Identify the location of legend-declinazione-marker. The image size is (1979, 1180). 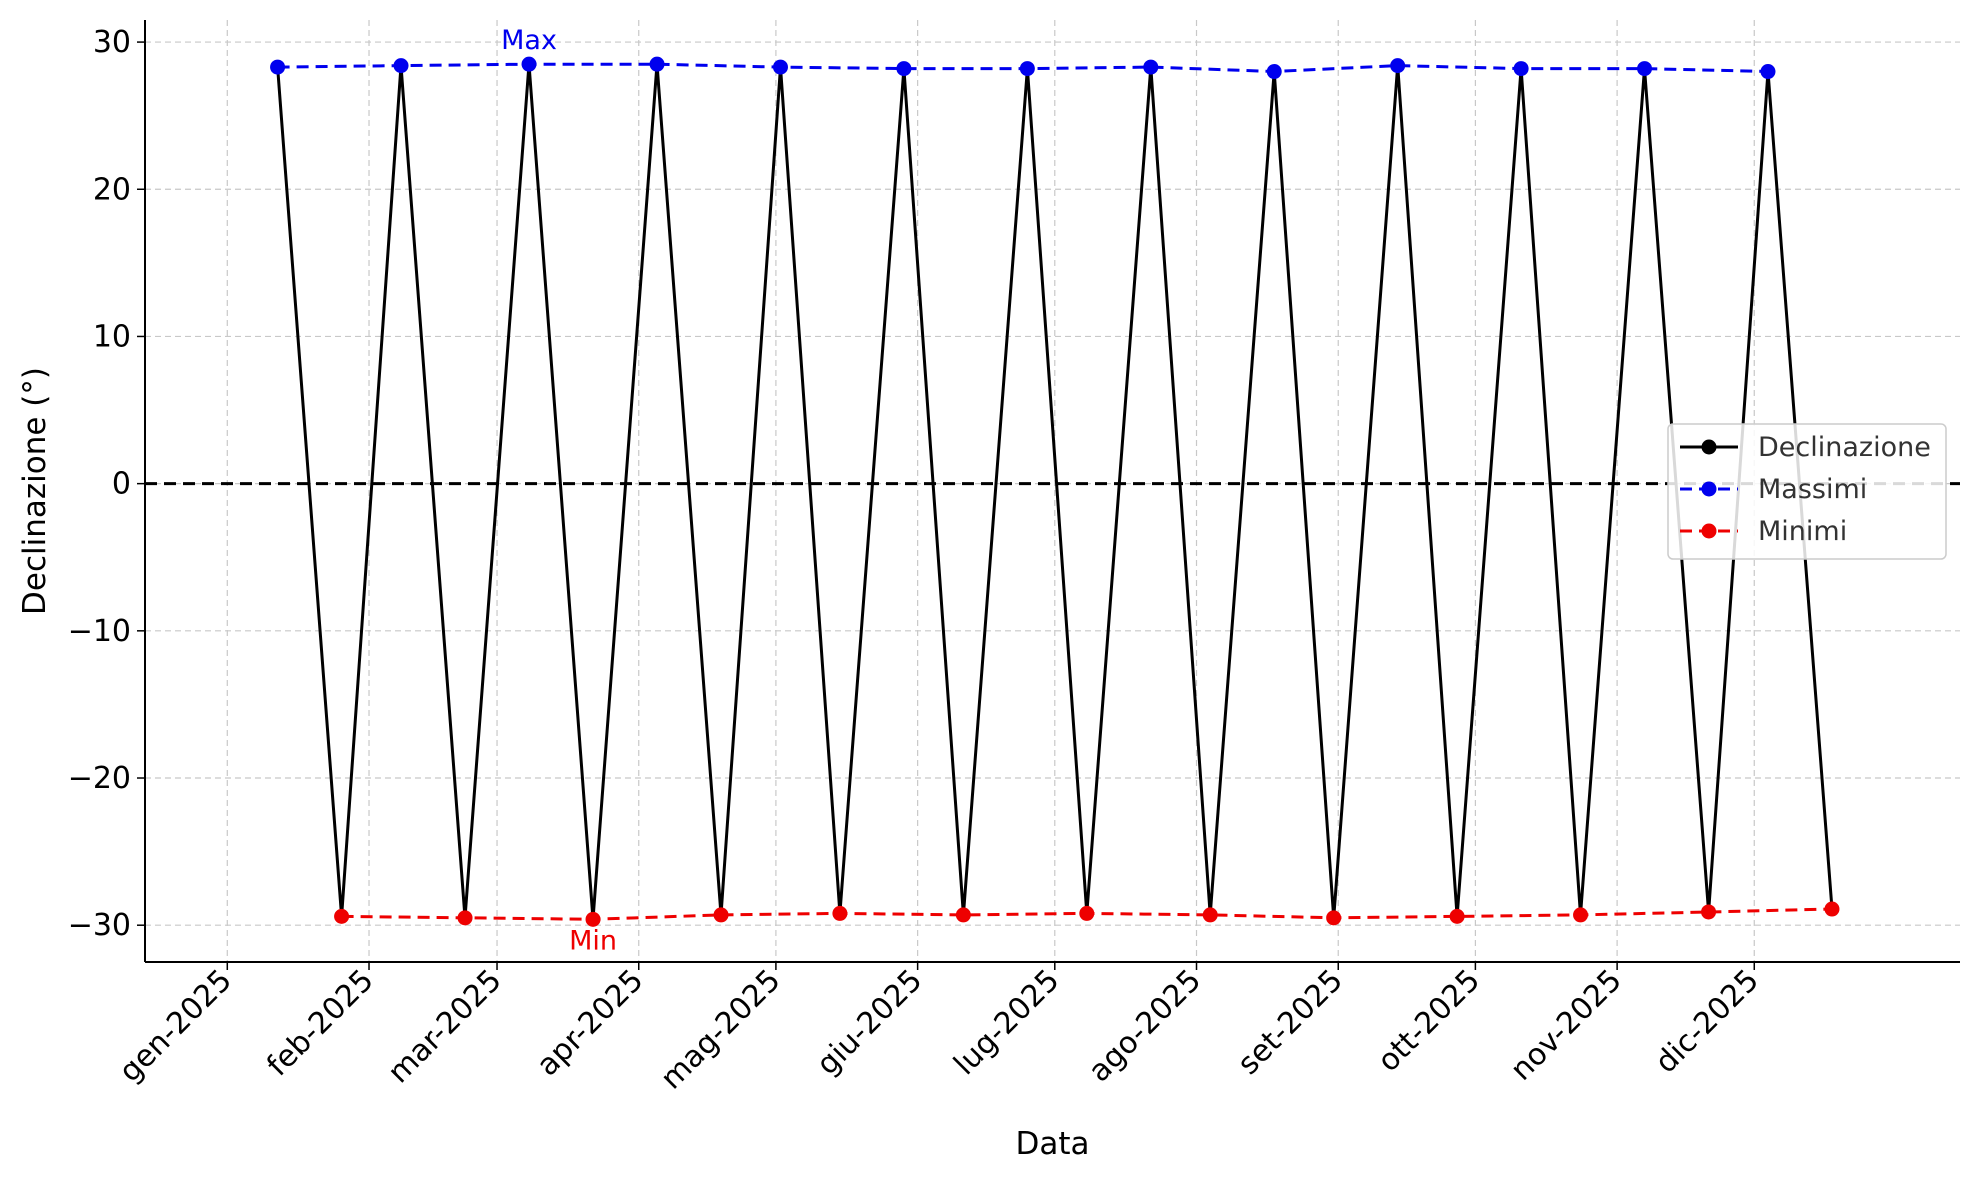
(1709, 447).